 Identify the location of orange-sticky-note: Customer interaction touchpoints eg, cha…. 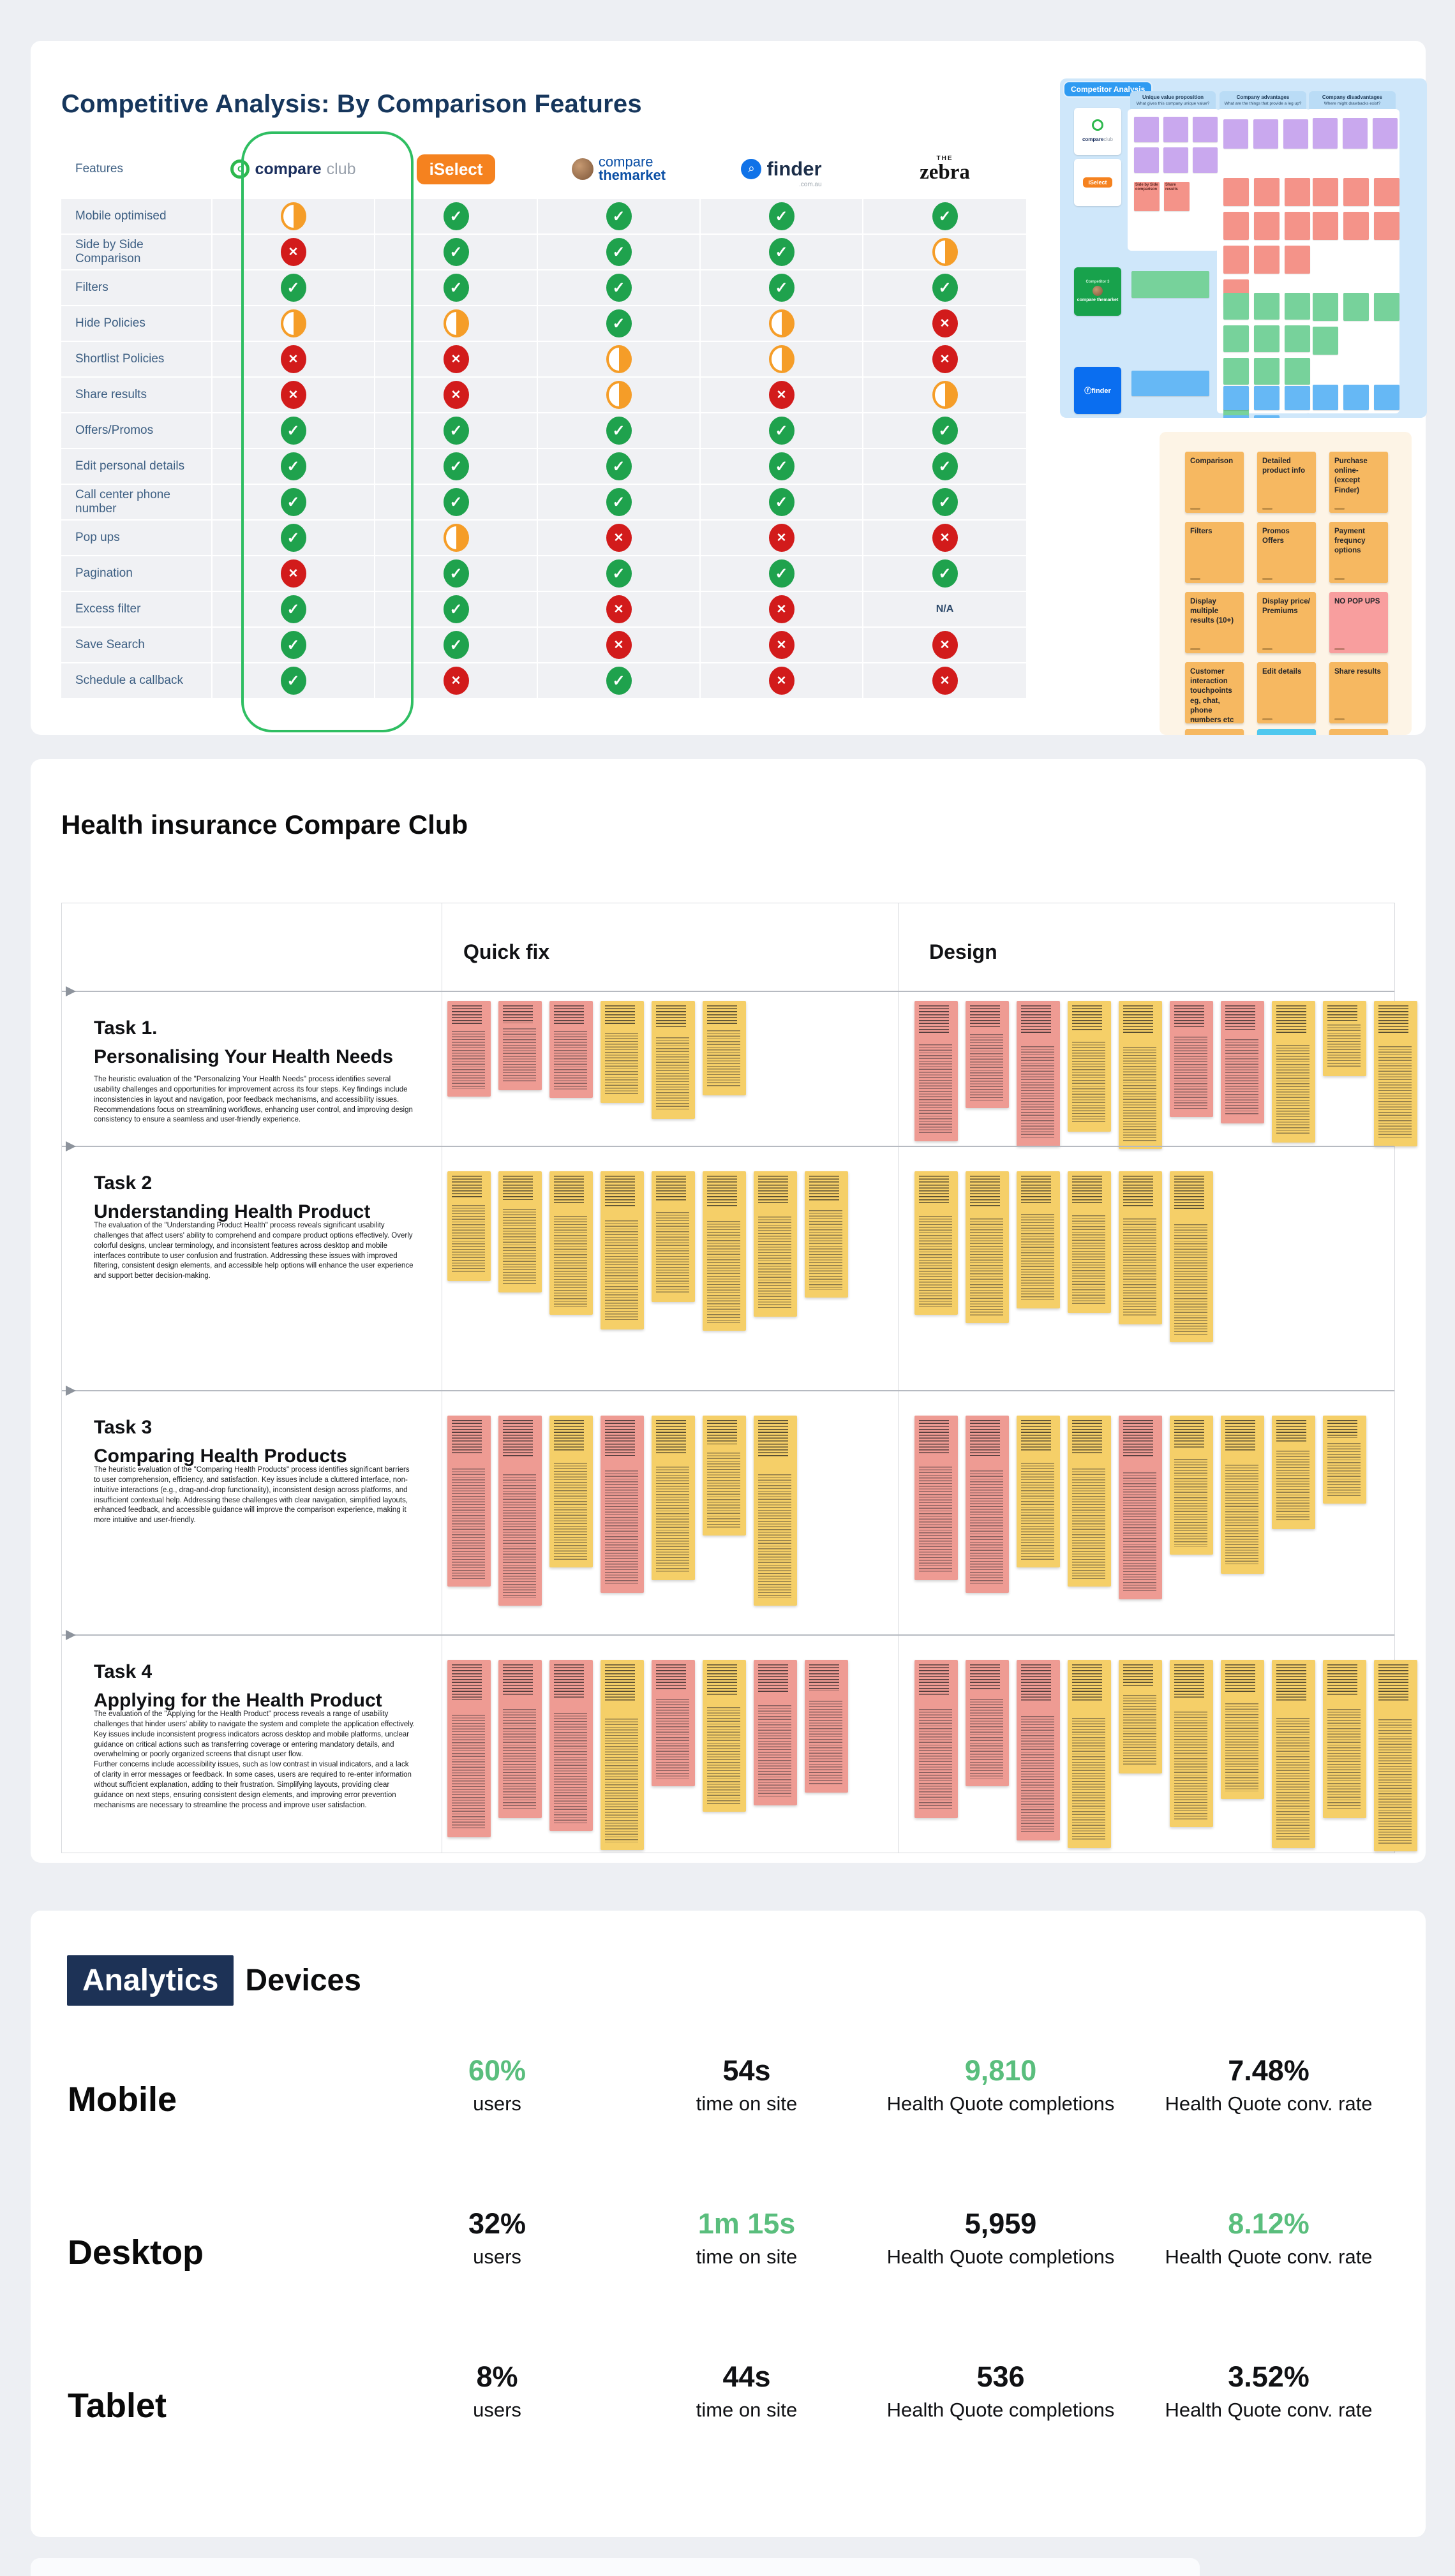
(1214, 693).